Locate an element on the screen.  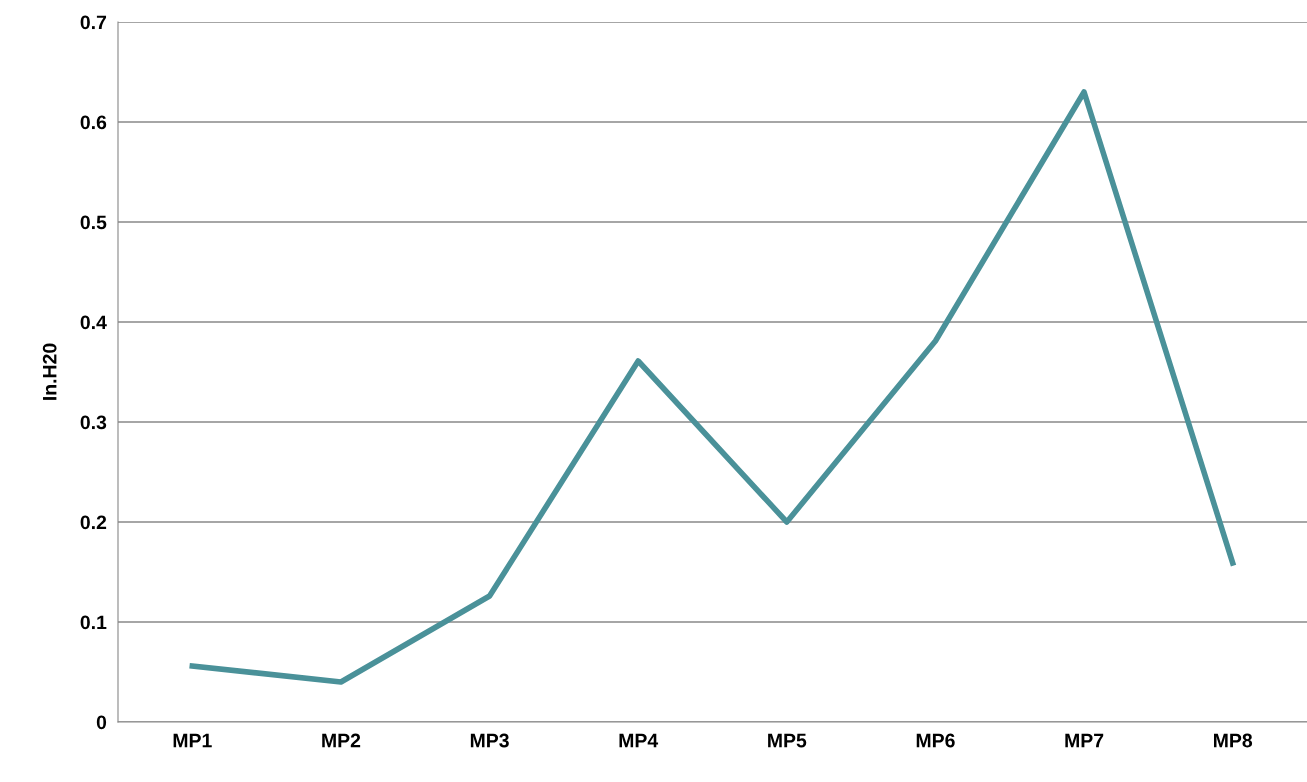
x-tick-label: MP3 is located at coordinates (489, 740).